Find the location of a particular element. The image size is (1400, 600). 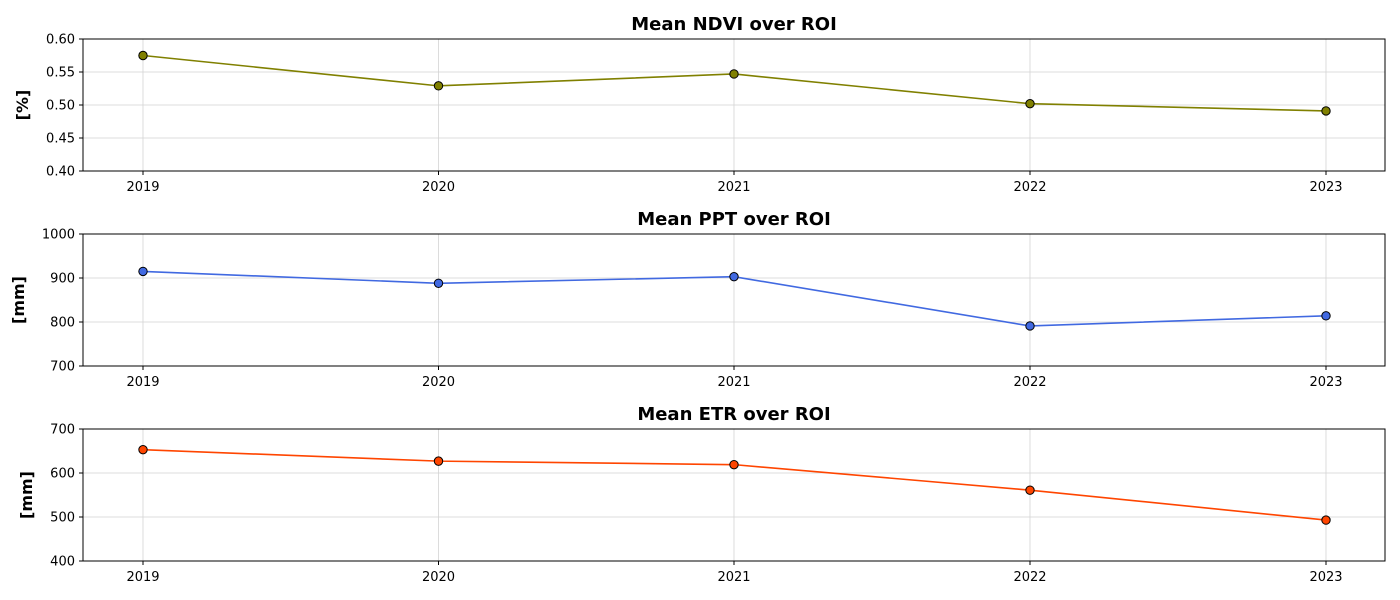

y-tick-label: 800 is located at coordinates (62, 323).